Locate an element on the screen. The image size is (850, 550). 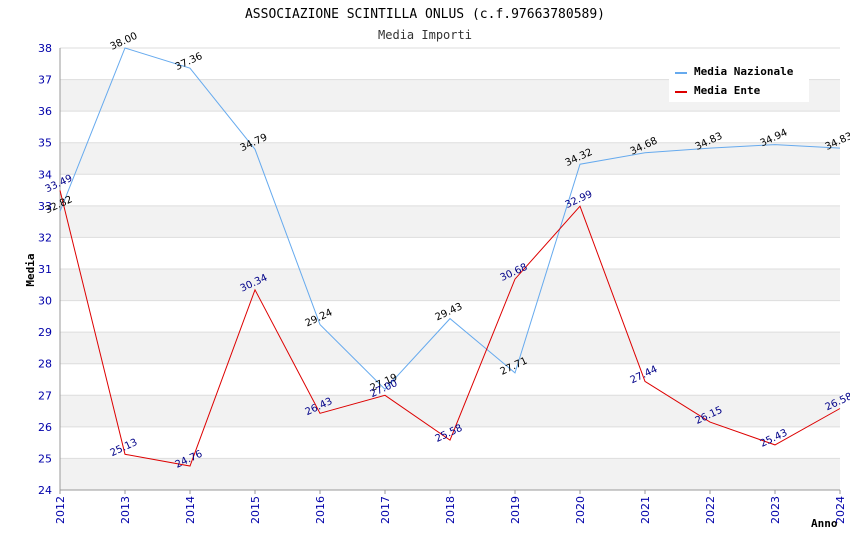
x-tick-label: 2023 is located at coordinates (775, 510).